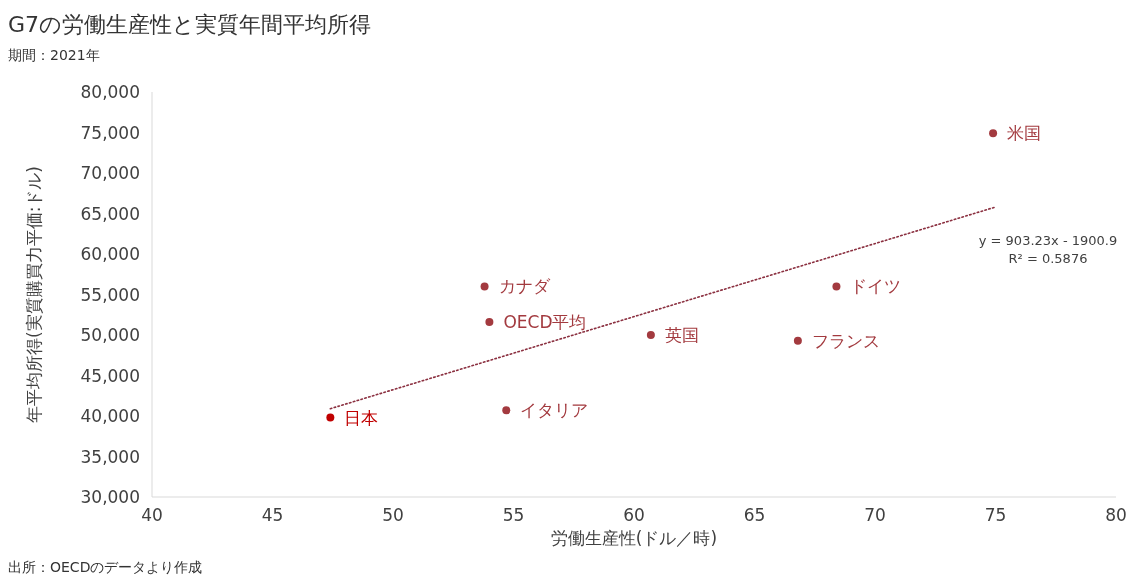 The image size is (1139, 583). What do you see at coordinates (110, 254) in the screenshot?
I see `y-tick-label: 60,000` at bounding box center [110, 254].